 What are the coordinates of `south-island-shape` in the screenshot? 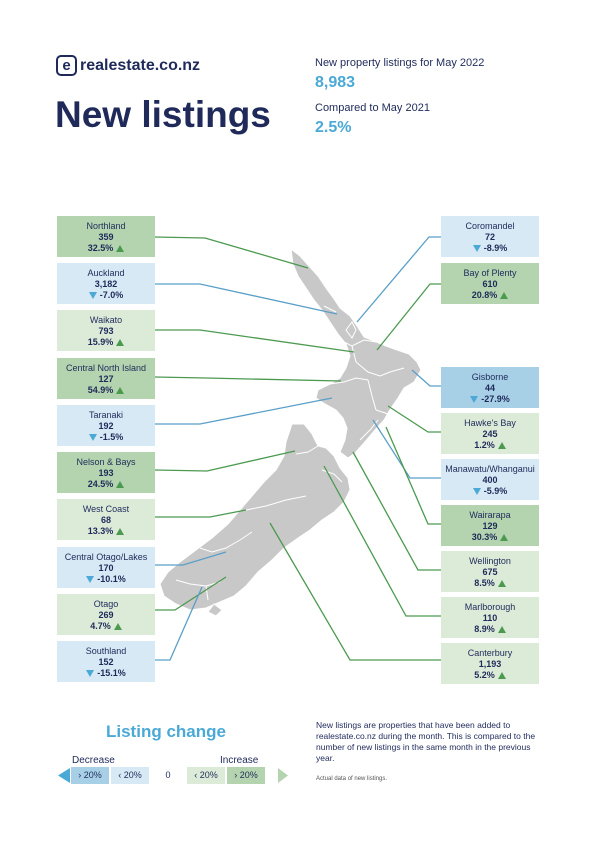 It's located at (255, 520).